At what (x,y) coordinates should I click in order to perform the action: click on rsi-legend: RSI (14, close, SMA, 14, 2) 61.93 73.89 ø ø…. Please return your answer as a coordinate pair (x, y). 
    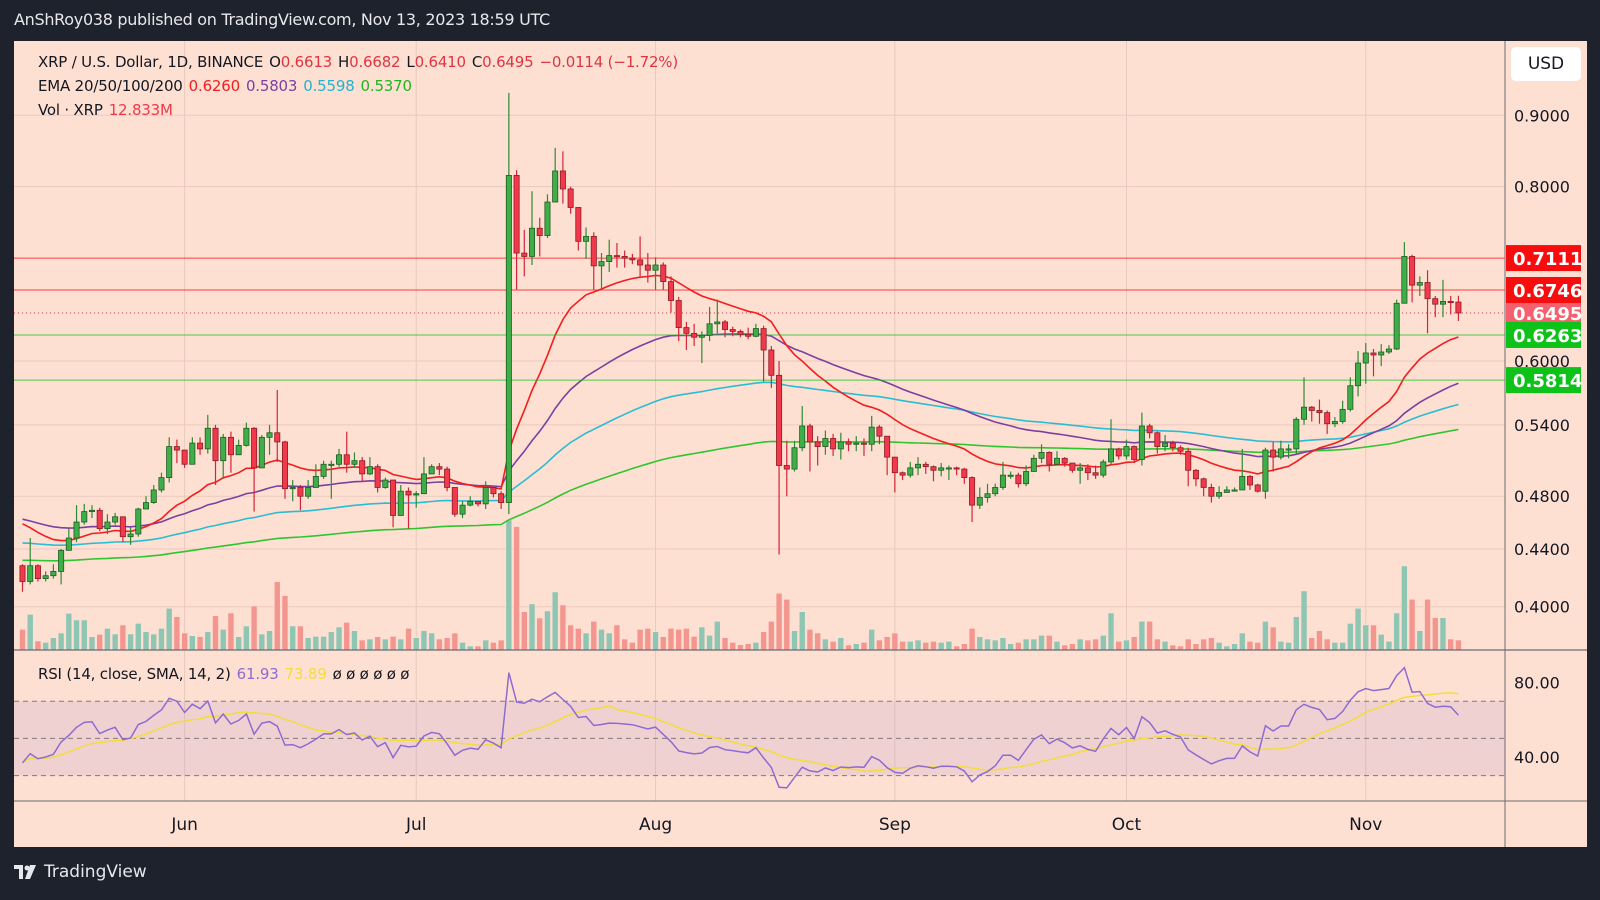
    Looking at the image, I should click on (226, 674).